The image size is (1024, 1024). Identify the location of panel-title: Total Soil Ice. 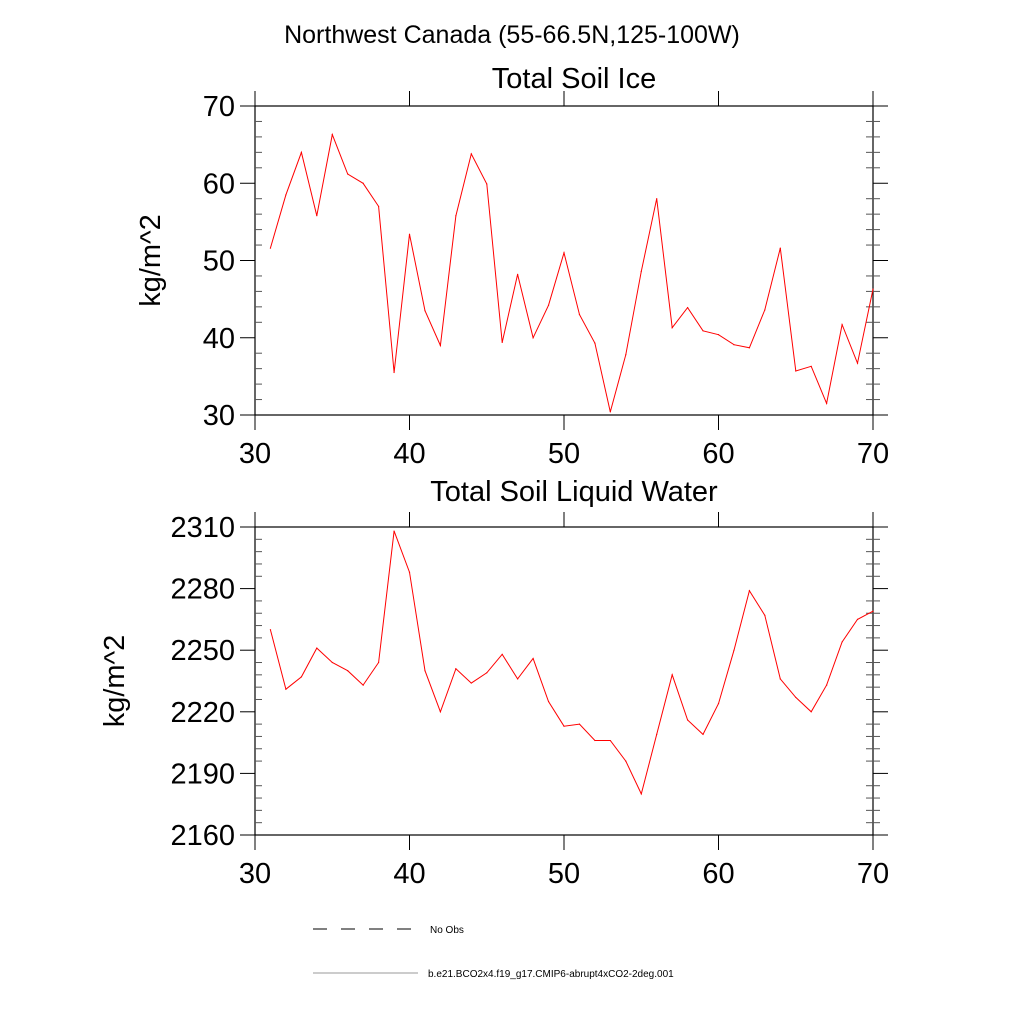
(574, 79).